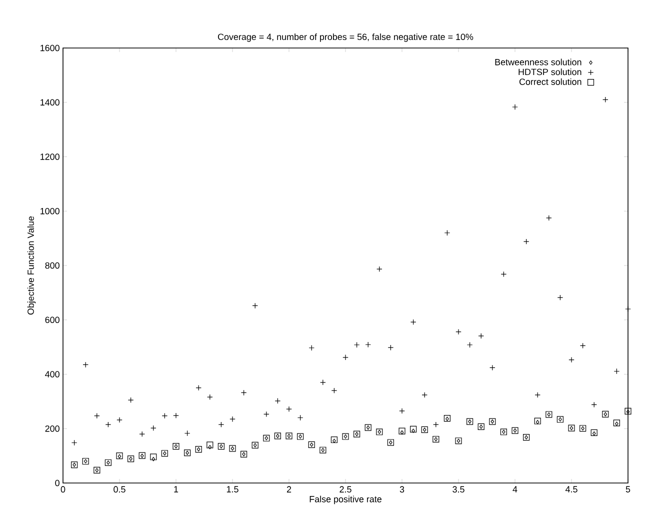  I want to click on x-tick-label: 4, so click(515, 489).